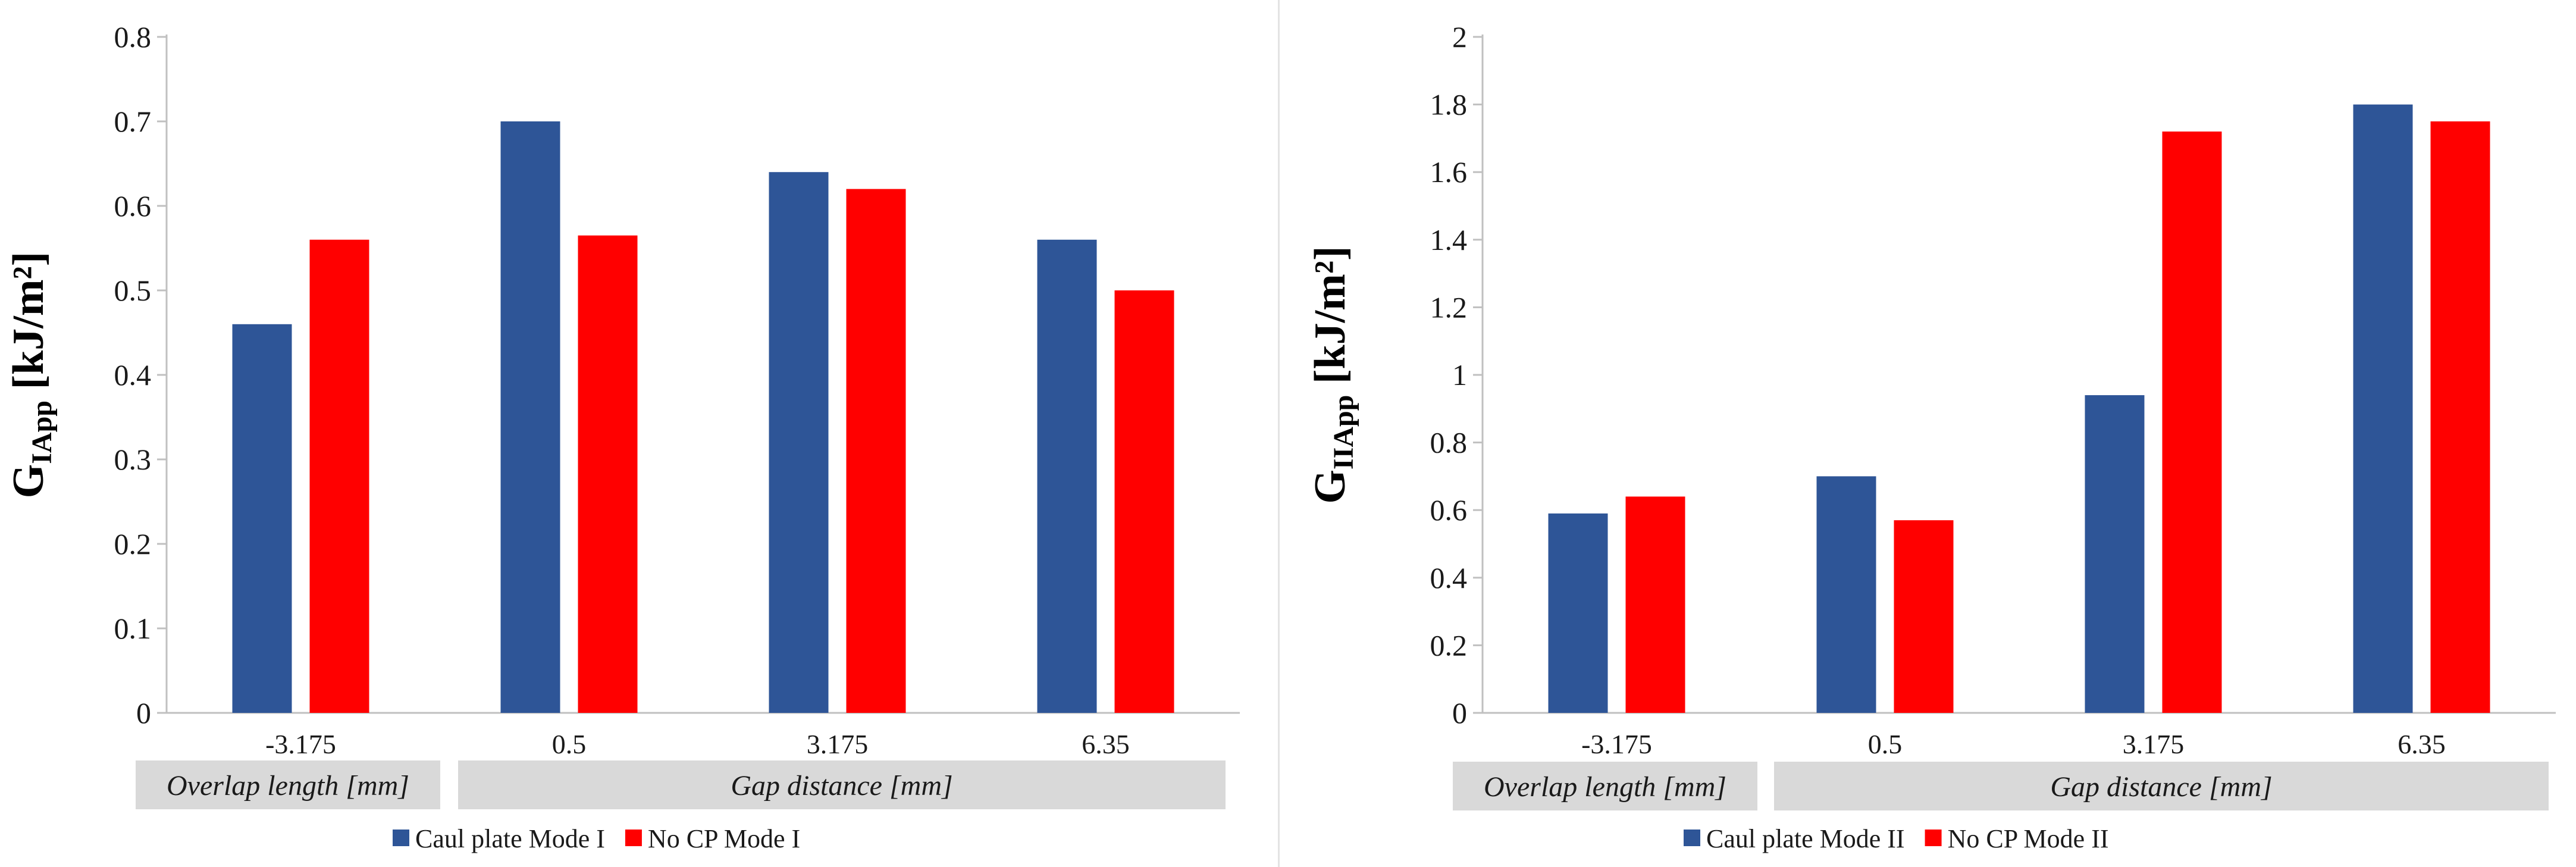 This screenshot has height=867, width=2576. I want to click on right-y-tick-label: 0.6, so click(1449, 510).